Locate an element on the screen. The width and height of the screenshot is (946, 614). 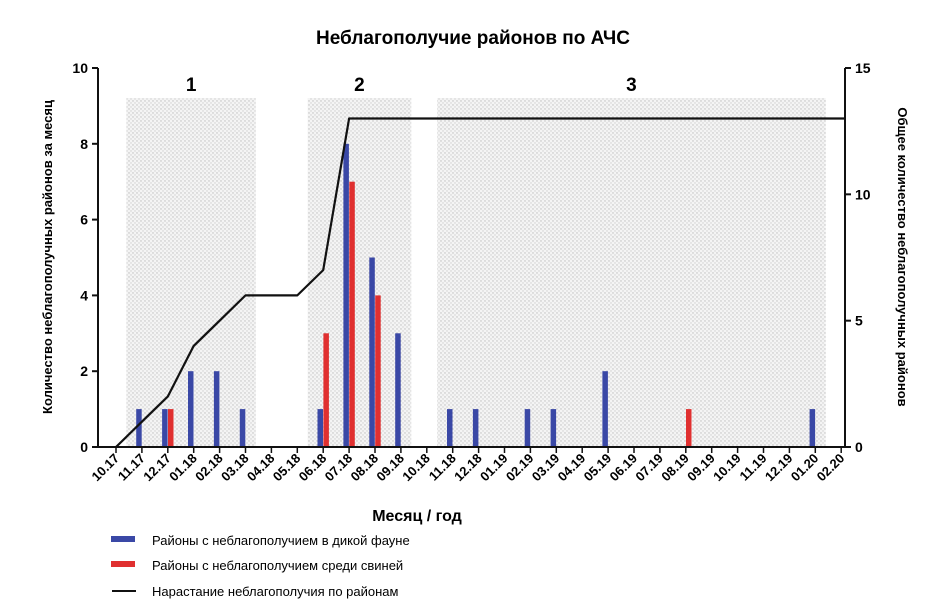
x-tick-label: 10.18 is located at coordinates (416, 468).